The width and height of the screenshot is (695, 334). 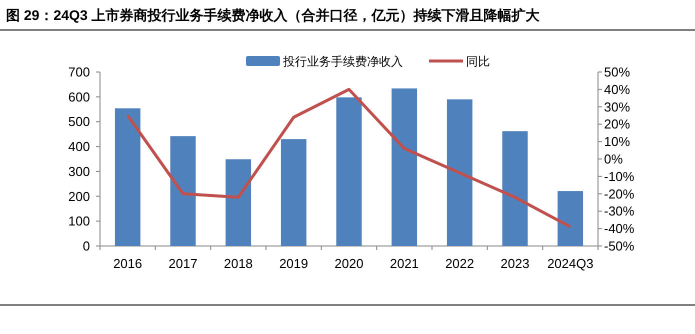 I want to click on y-tick-label: 300, so click(x=79, y=171).